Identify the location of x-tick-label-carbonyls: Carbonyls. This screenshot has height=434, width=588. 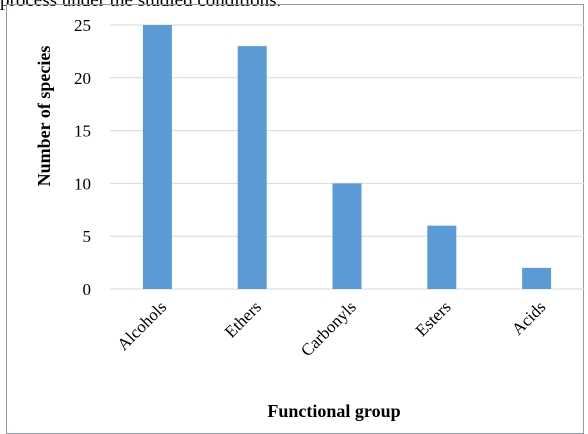
(328, 328).